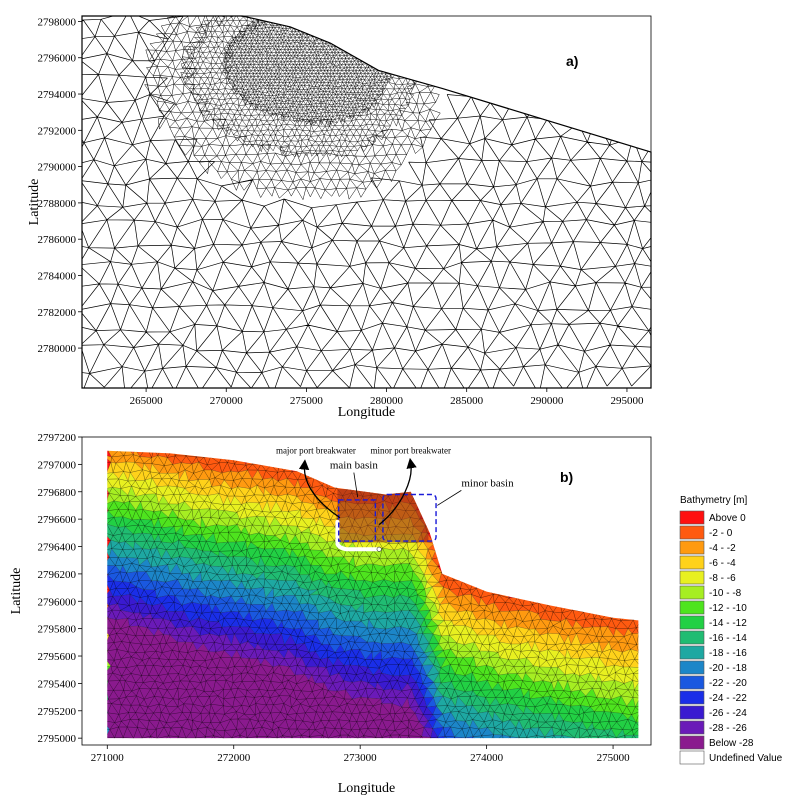  What do you see at coordinates (722, 563) in the screenshot?
I see `legend-entry-label: -6 - -4` at bounding box center [722, 563].